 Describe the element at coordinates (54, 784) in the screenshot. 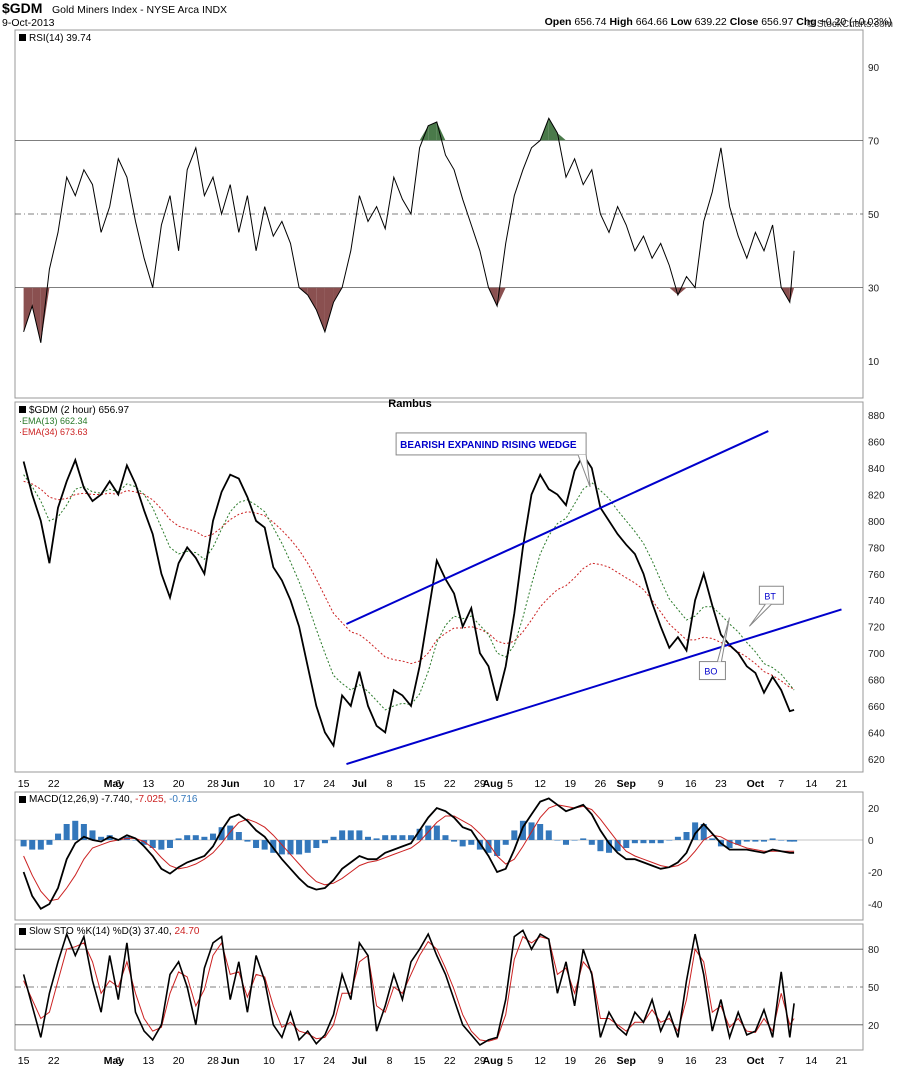

I see `x-axis-label-upper: 22` at that location.